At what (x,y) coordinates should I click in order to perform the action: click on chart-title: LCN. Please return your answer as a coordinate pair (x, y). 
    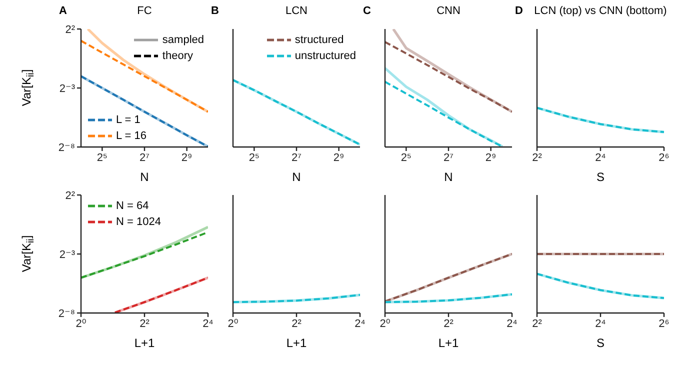
    Looking at the image, I should click on (296, 11).